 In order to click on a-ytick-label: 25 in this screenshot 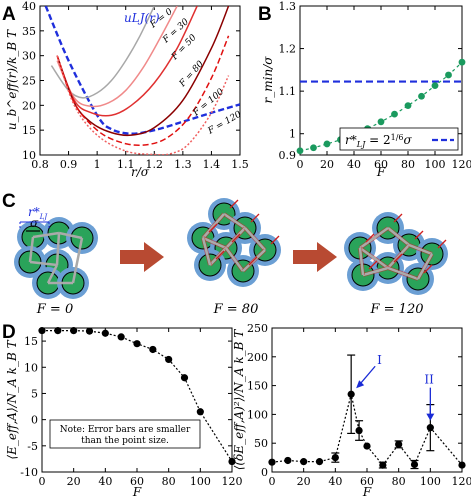, I will do `click(29, 81)`.